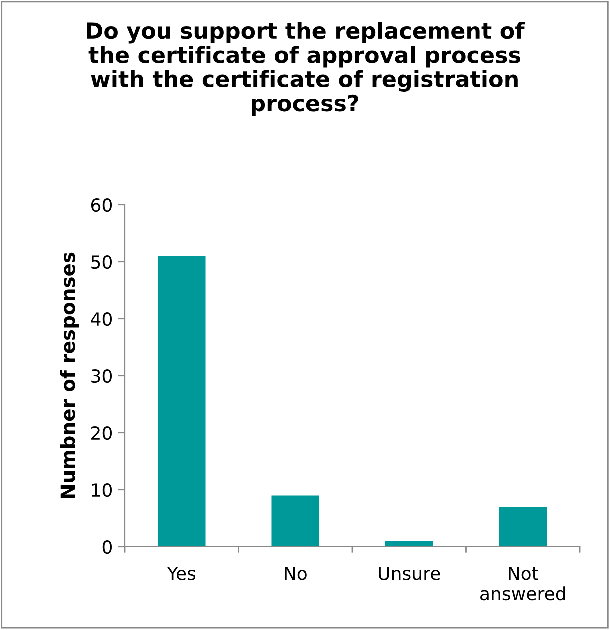 The height and width of the screenshot is (630, 610). I want to click on y-axis-title: Numbner of responses, so click(70, 375).